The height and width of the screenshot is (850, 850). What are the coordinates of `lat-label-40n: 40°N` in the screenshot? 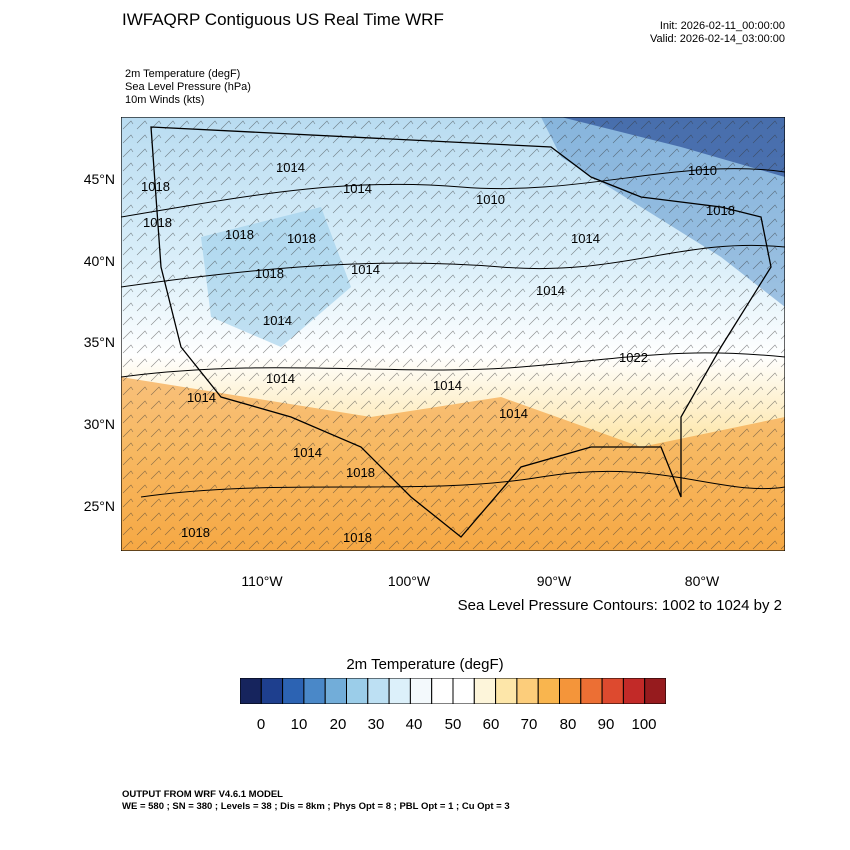 It's located at (99, 261).